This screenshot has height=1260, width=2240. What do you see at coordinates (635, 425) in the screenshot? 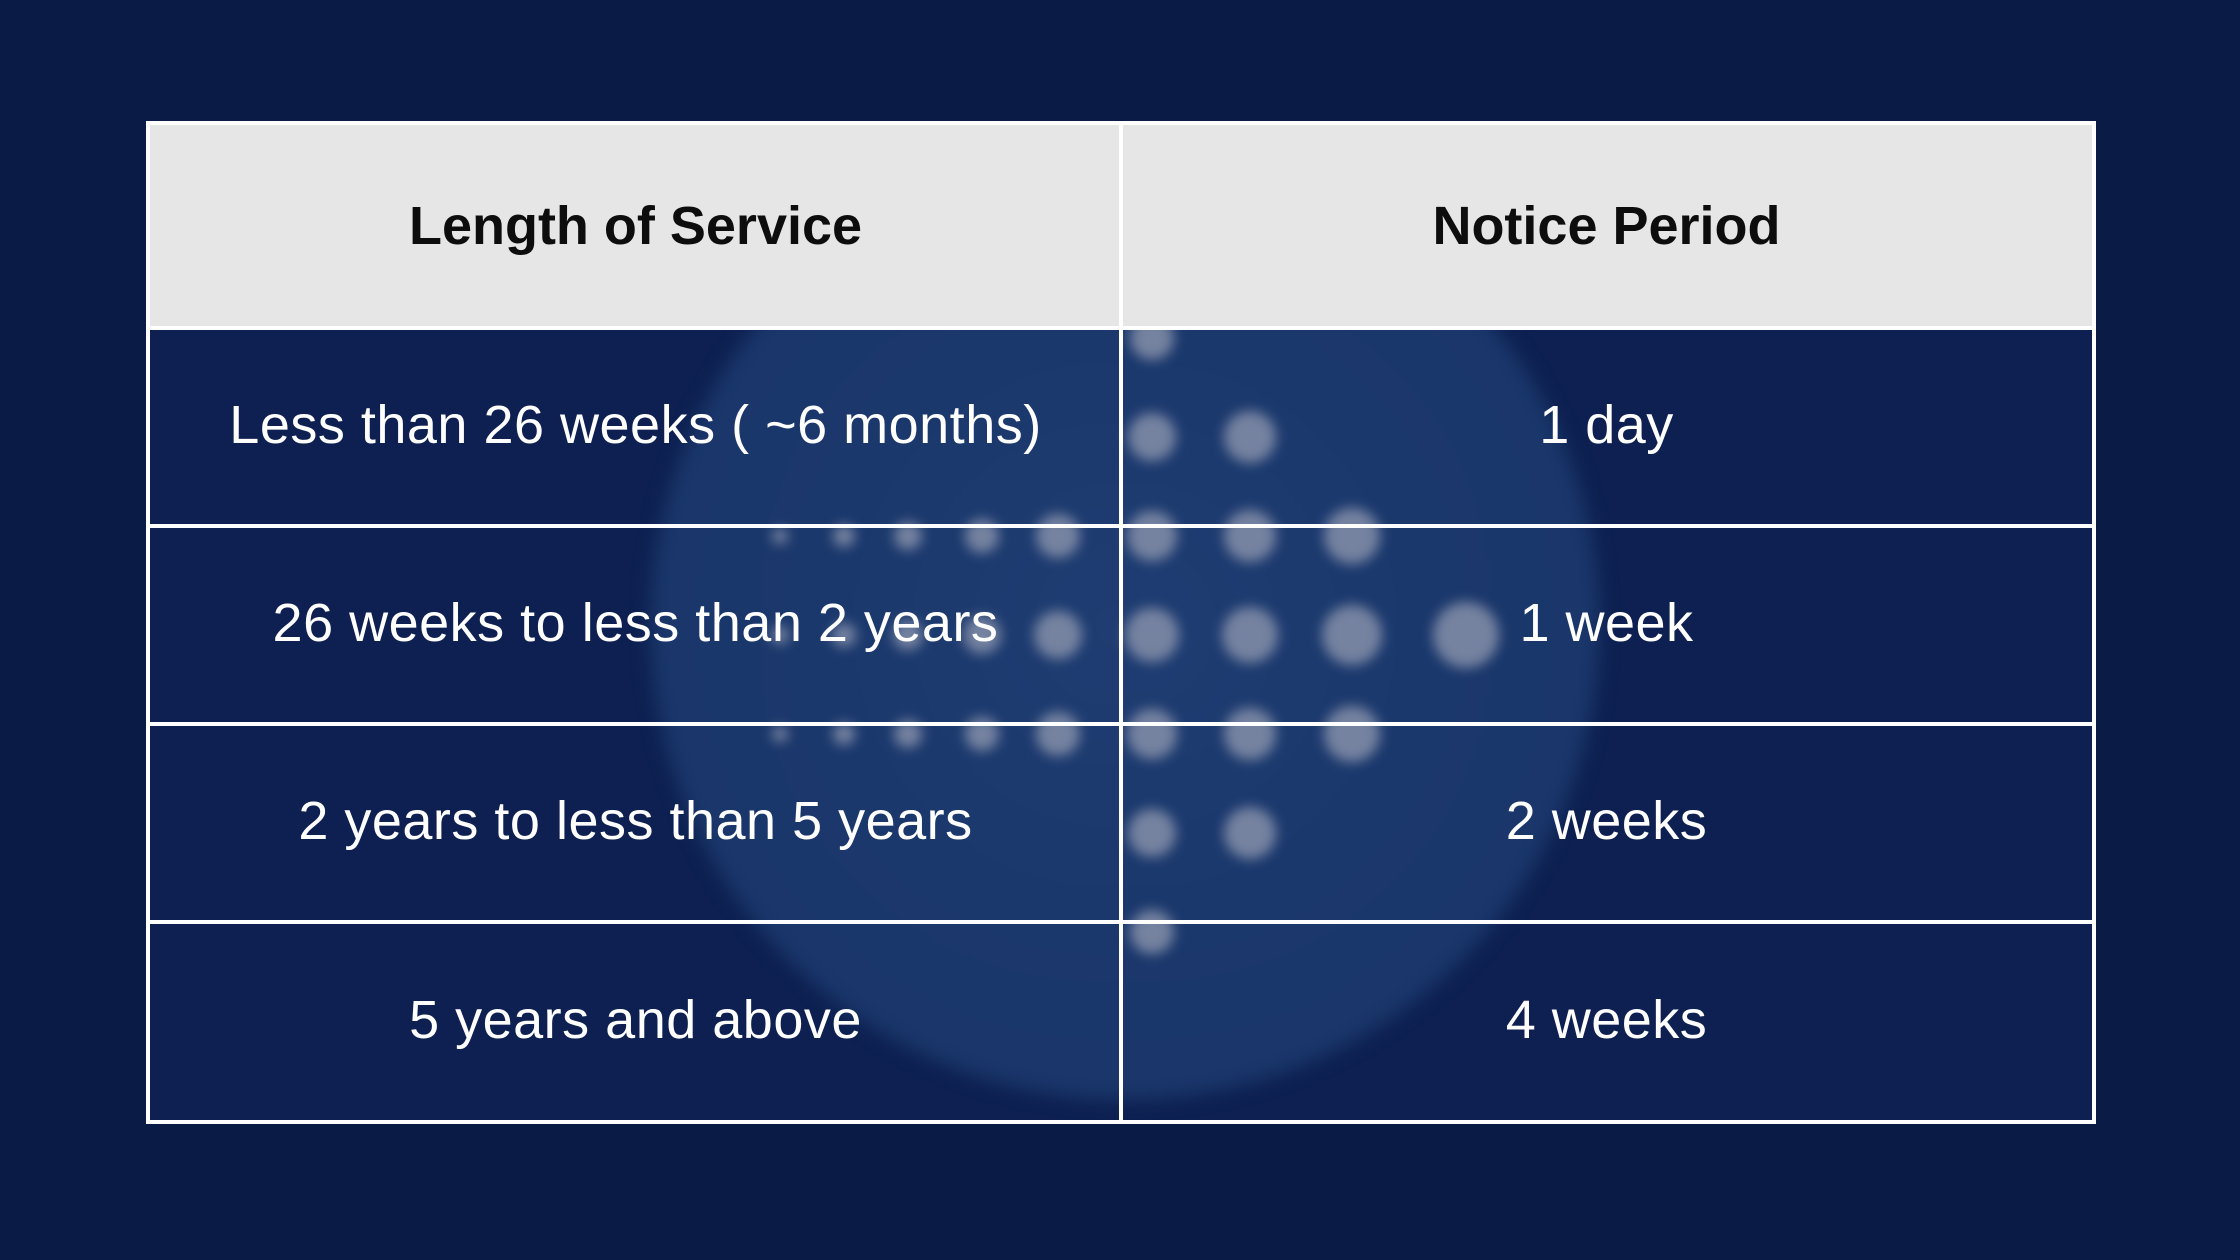
I see `cell-length-of-service-row1: Less than 26 weeks ( ~6 months)` at bounding box center [635, 425].